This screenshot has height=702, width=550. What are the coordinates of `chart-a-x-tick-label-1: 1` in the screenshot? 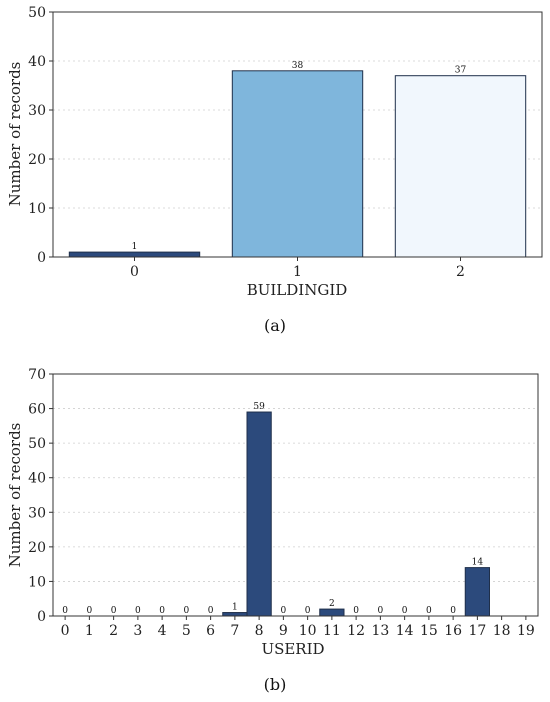 It's located at (297, 272).